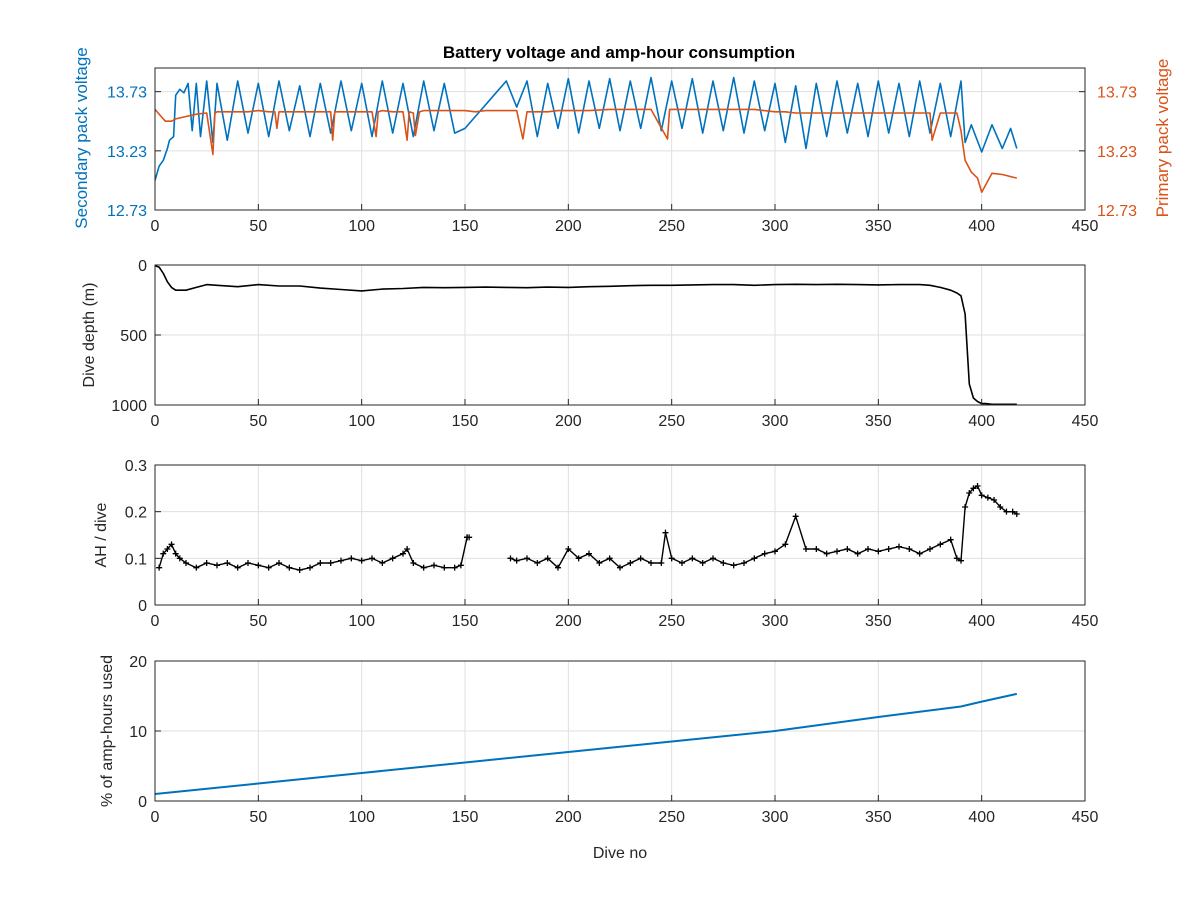 The height and width of the screenshot is (900, 1200). I want to click on subplot-percent-xlabel: Dive no, so click(620, 853).